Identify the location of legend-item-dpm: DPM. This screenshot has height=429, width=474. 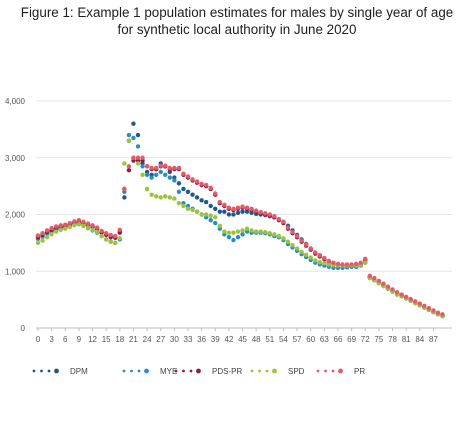
(60, 371).